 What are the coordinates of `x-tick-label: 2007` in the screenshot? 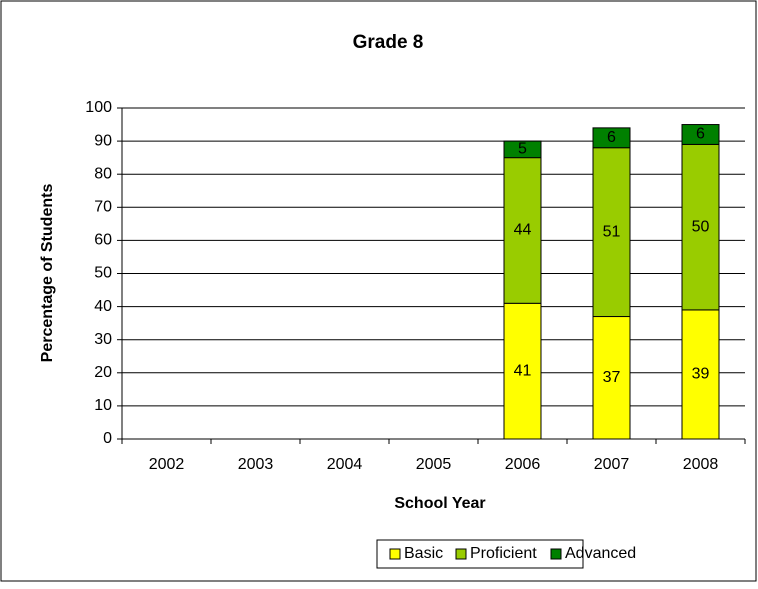 It's located at (612, 464).